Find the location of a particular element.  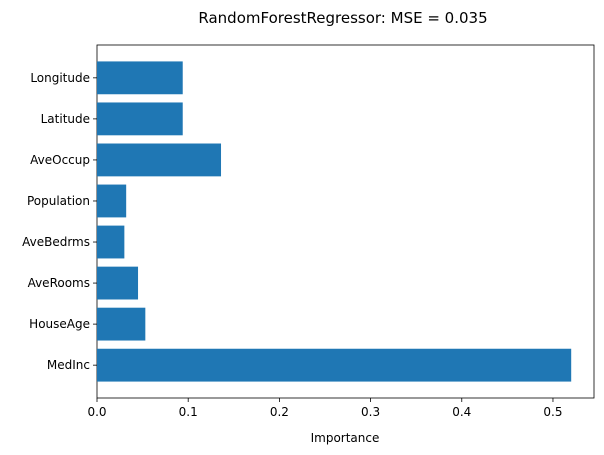

bar-longitude is located at coordinates (140, 78).